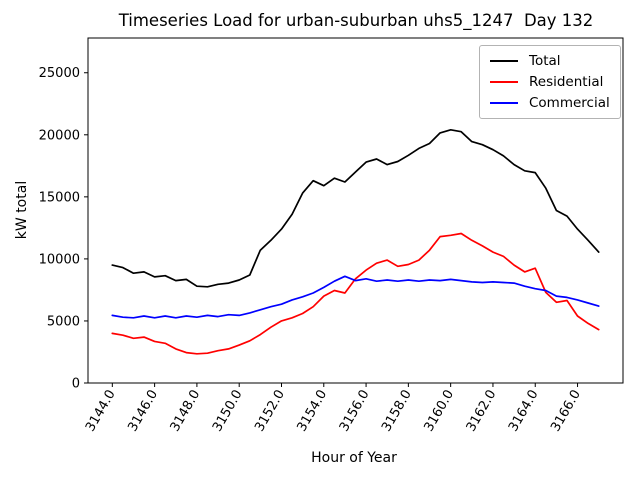 The image size is (640, 480). Describe the element at coordinates (355, 297) in the screenshot. I see `series-line-commercial` at that location.